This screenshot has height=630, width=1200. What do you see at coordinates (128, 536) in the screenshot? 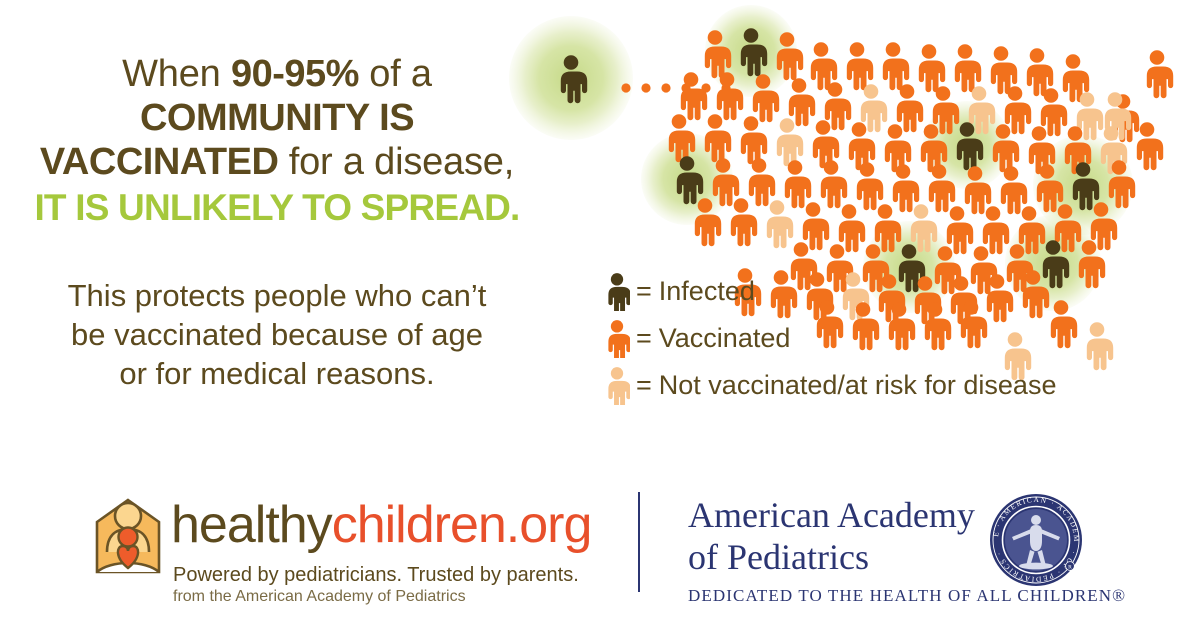
I see `parent-and-child-house-icon` at bounding box center [128, 536].